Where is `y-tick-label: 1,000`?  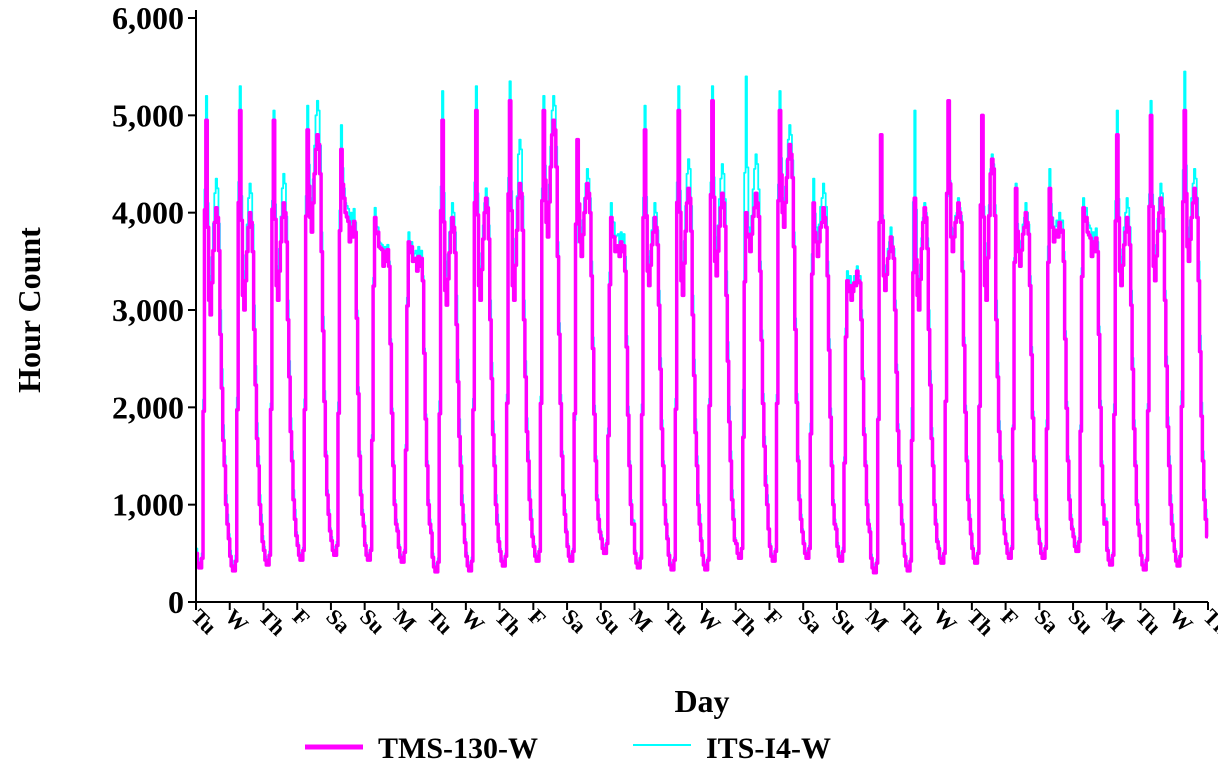
y-tick-label: 1,000 is located at coordinates (148, 505).